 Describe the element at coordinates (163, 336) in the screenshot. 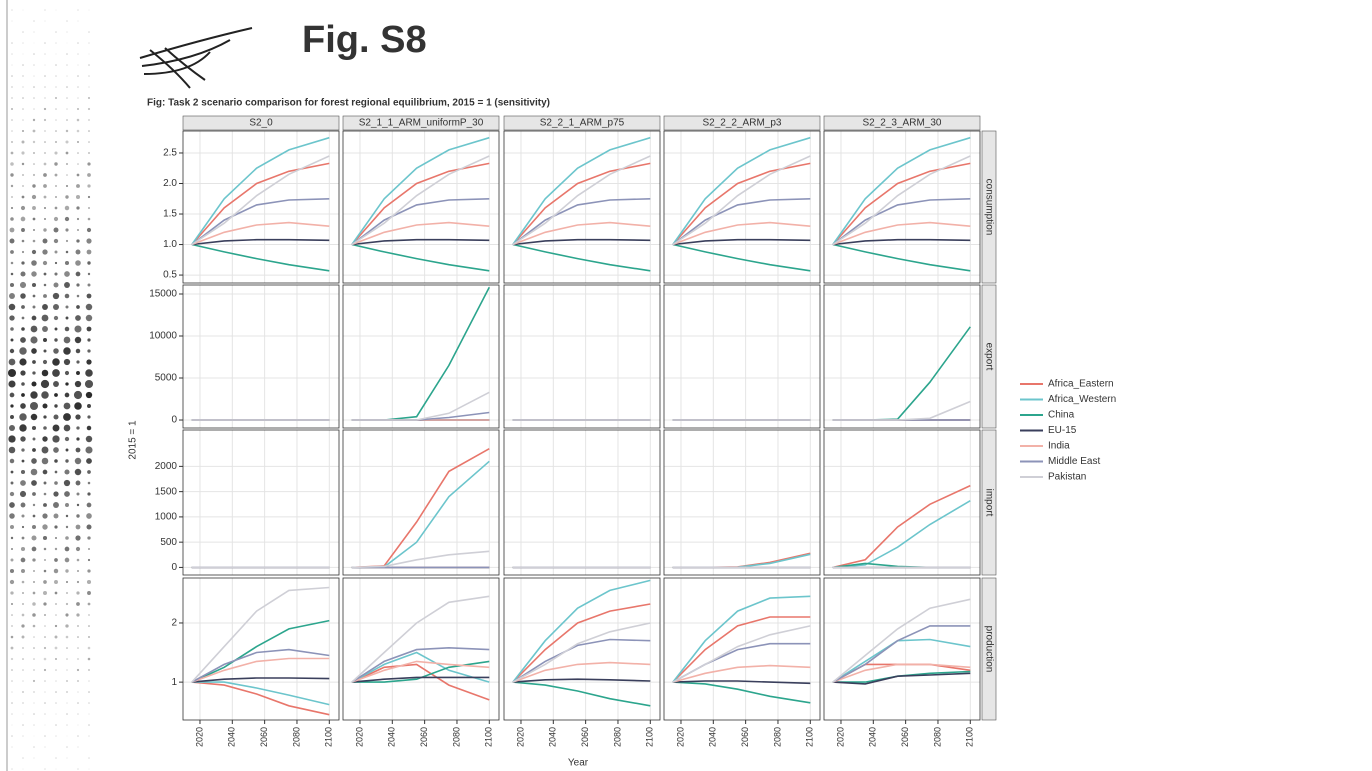

I see `y-tick-label: 10000` at that location.